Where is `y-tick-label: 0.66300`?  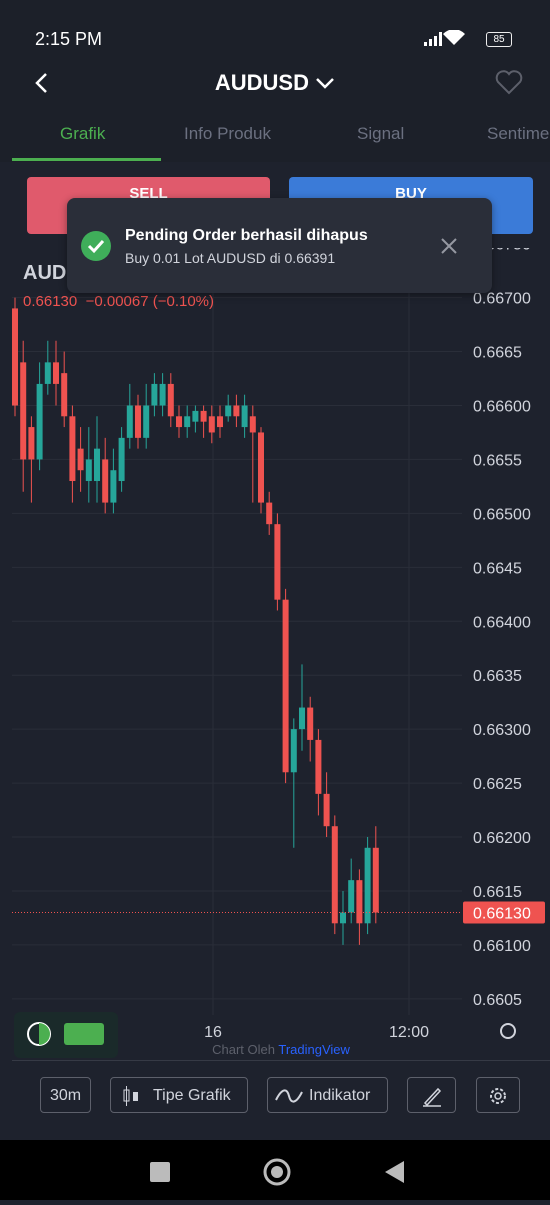
y-tick-label: 0.66300 is located at coordinates (502, 730).